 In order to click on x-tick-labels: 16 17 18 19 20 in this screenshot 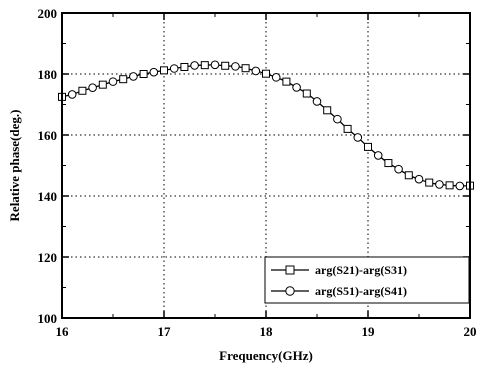, I will do `click(266, 331)`.